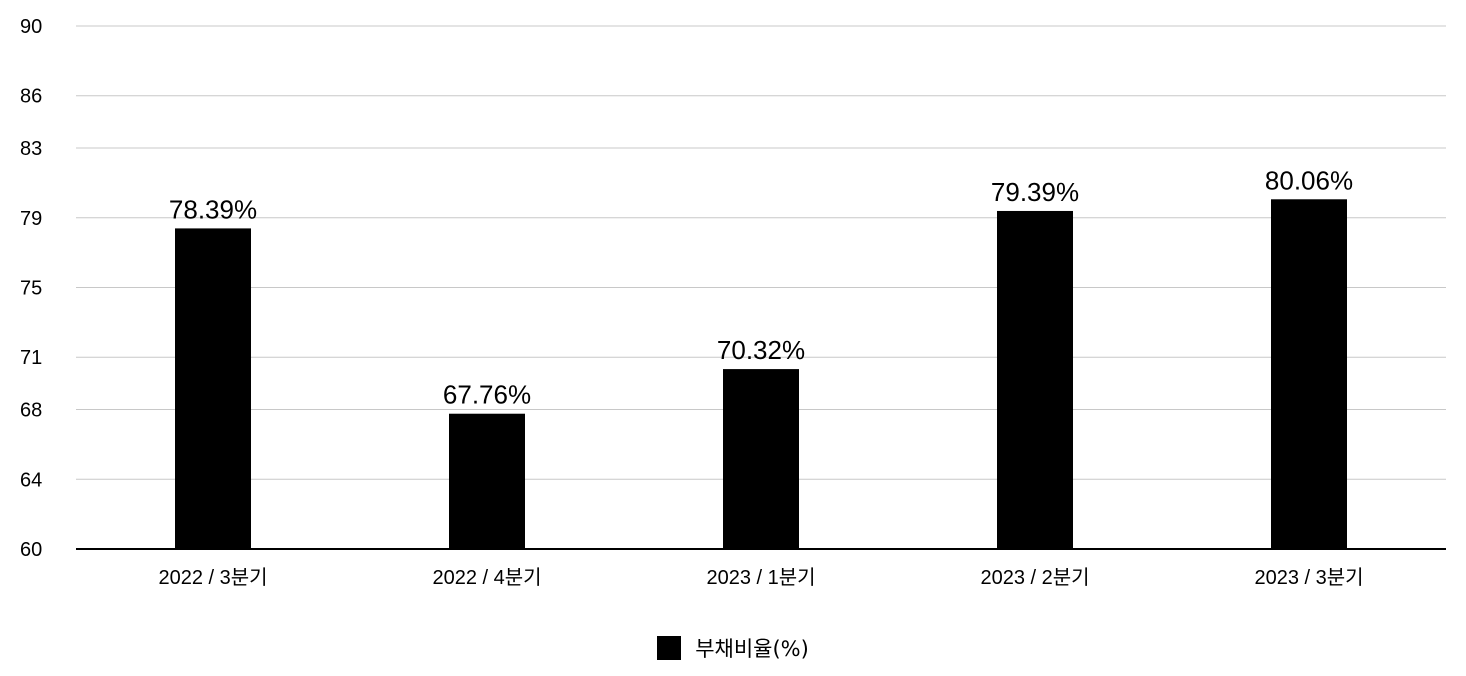 This screenshot has height=676, width=1466. Describe the element at coordinates (31, 219) in the screenshot. I see `y-tick-label: 79` at that location.